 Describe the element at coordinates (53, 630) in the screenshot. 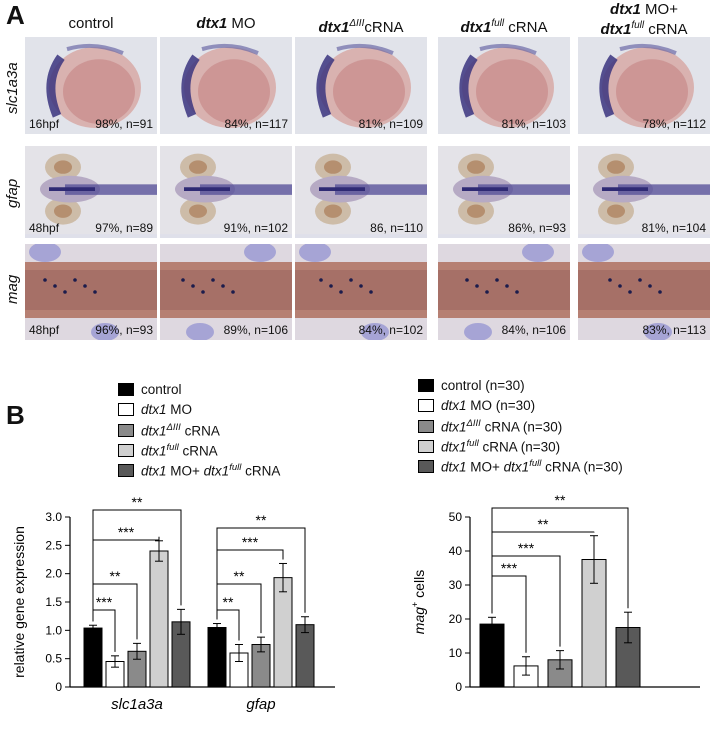

I see `y-tick-label: 1.0` at that location.